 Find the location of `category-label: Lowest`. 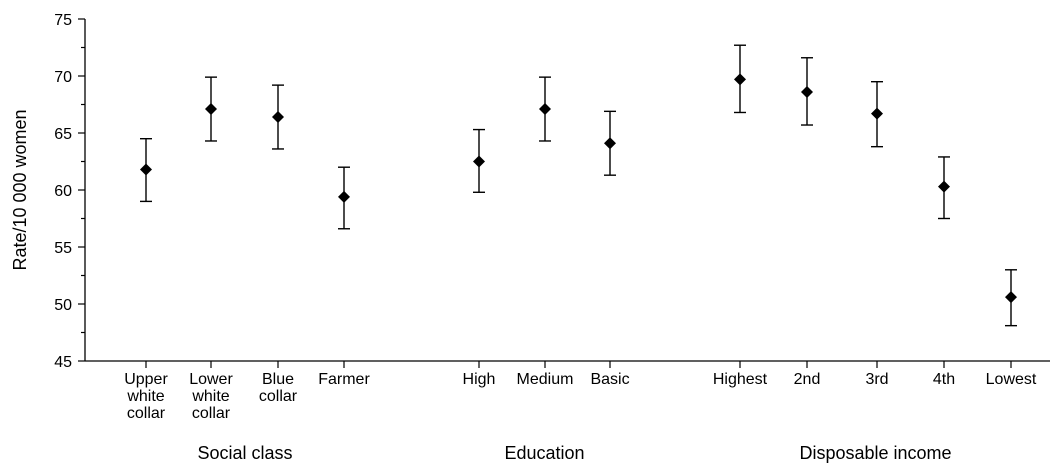

category-label: Lowest is located at coordinates (1011, 379).